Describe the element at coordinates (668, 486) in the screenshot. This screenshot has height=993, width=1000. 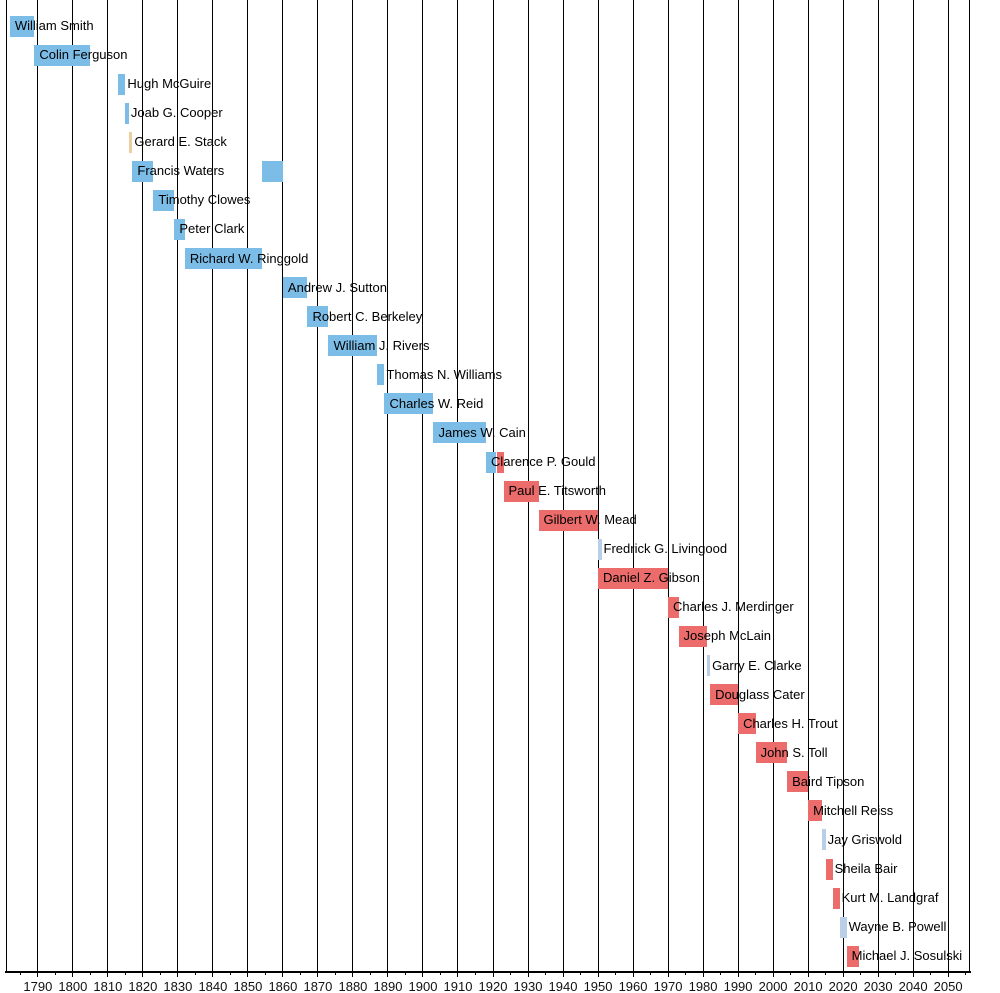
I see `gridline-1970` at that location.